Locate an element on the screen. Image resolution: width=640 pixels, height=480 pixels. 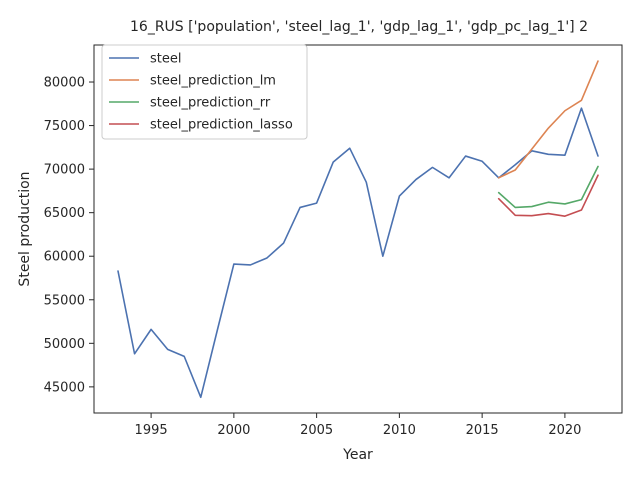
x-axis: 1995 2000 2005 2010 2015 2020 is located at coordinates (358, 425).